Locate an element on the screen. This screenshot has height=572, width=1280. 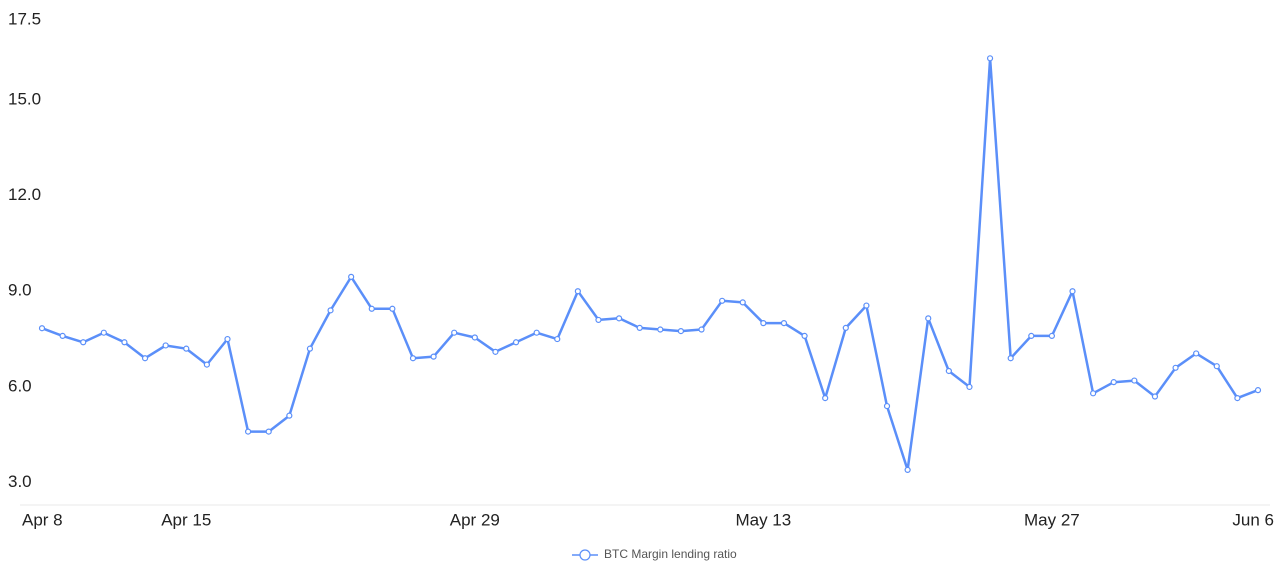
x-tick-label: May 13 is located at coordinates (763, 519).